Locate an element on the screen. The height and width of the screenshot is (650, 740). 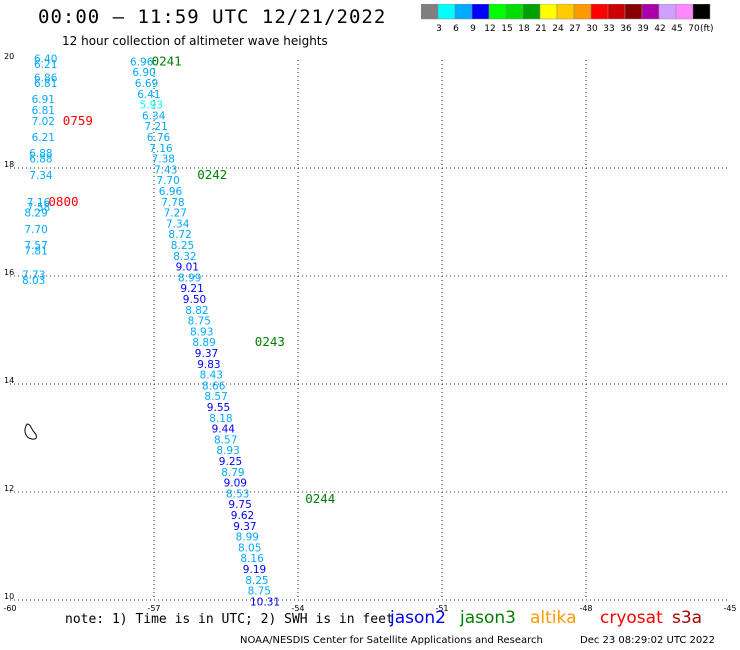
swh-value-label: 8.82 is located at coordinates (196, 311).